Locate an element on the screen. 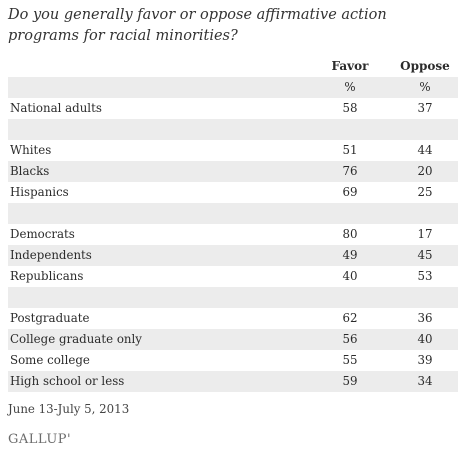 The width and height of the screenshot is (466, 458). favor-value: 55 is located at coordinates (350, 360).